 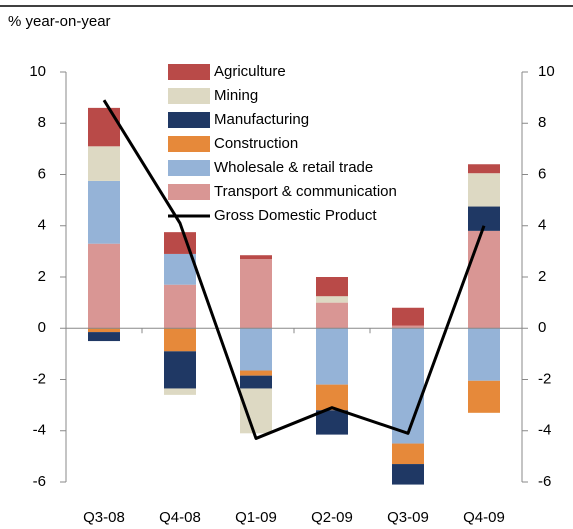 What do you see at coordinates (542, 173) in the screenshot?
I see `y2-tick-label: 6` at bounding box center [542, 173].